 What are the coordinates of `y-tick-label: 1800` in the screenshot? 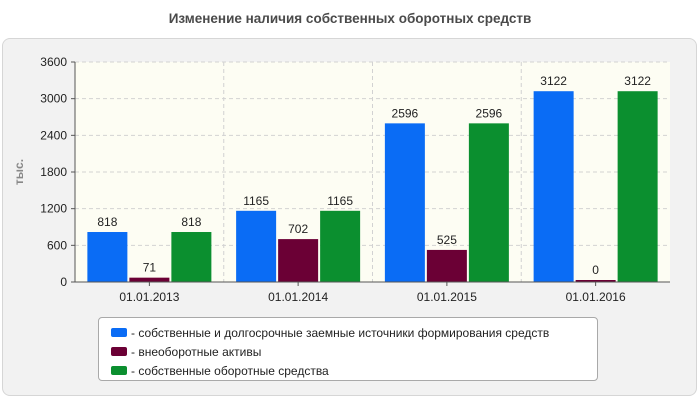 It's located at (53, 172).